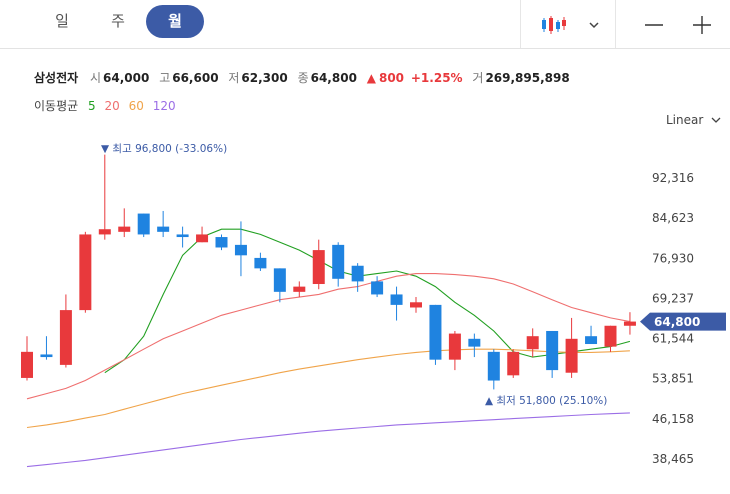 The image size is (730, 494). What do you see at coordinates (673, 339) in the screenshot?
I see `y-tick-label: 61,544` at bounding box center [673, 339].